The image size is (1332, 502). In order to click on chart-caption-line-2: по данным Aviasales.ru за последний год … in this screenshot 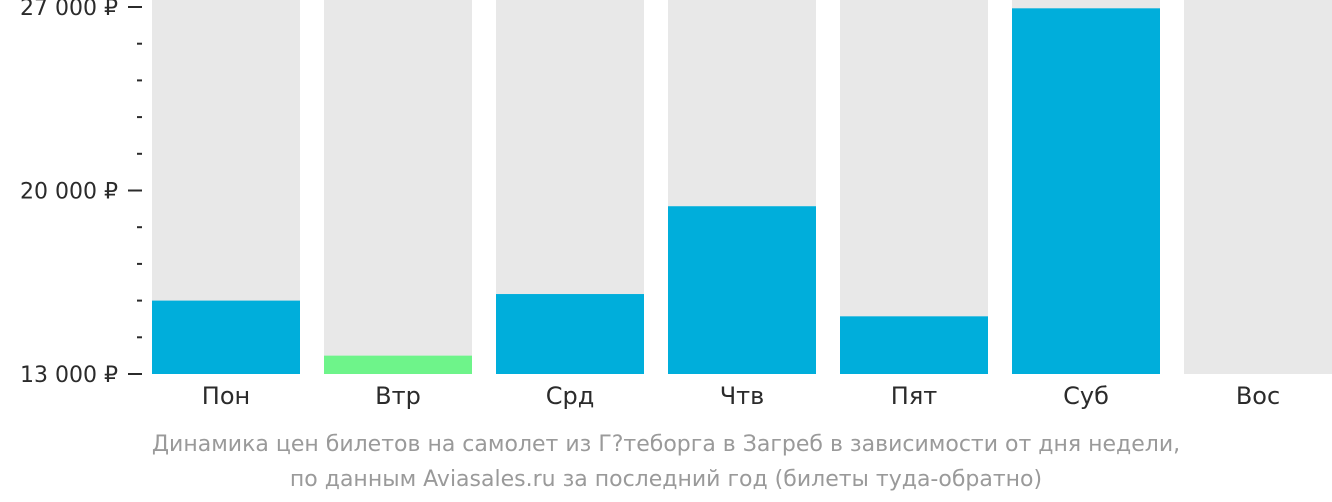, I will do `click(666, 479)`.